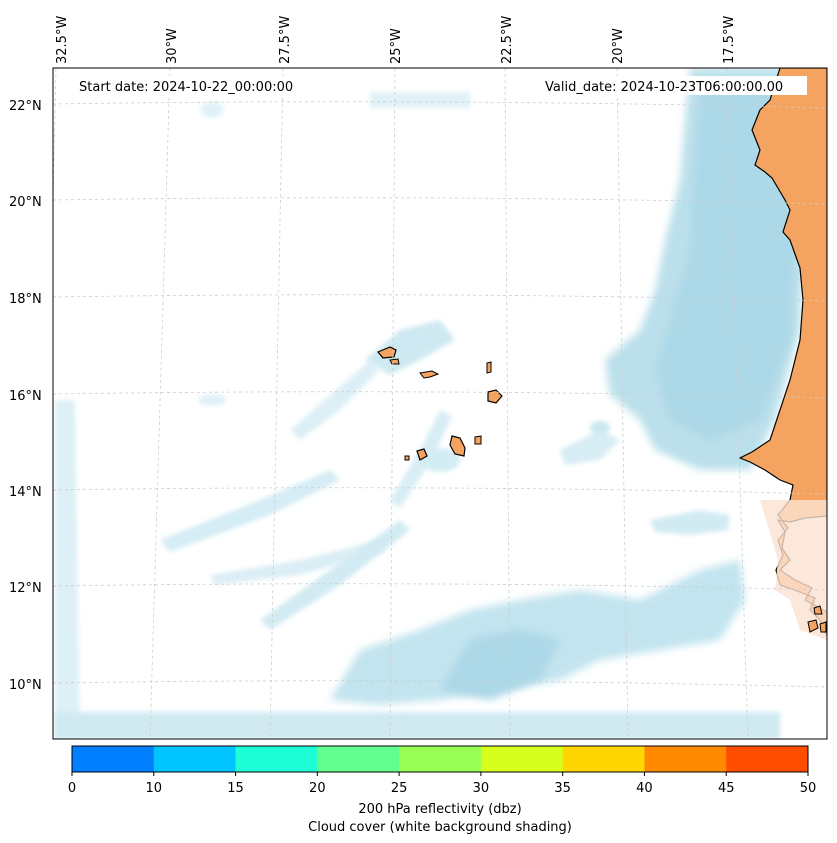 The image size is (837, 843). I want to click on cape-verde-boa-vista, so click(495, 396).